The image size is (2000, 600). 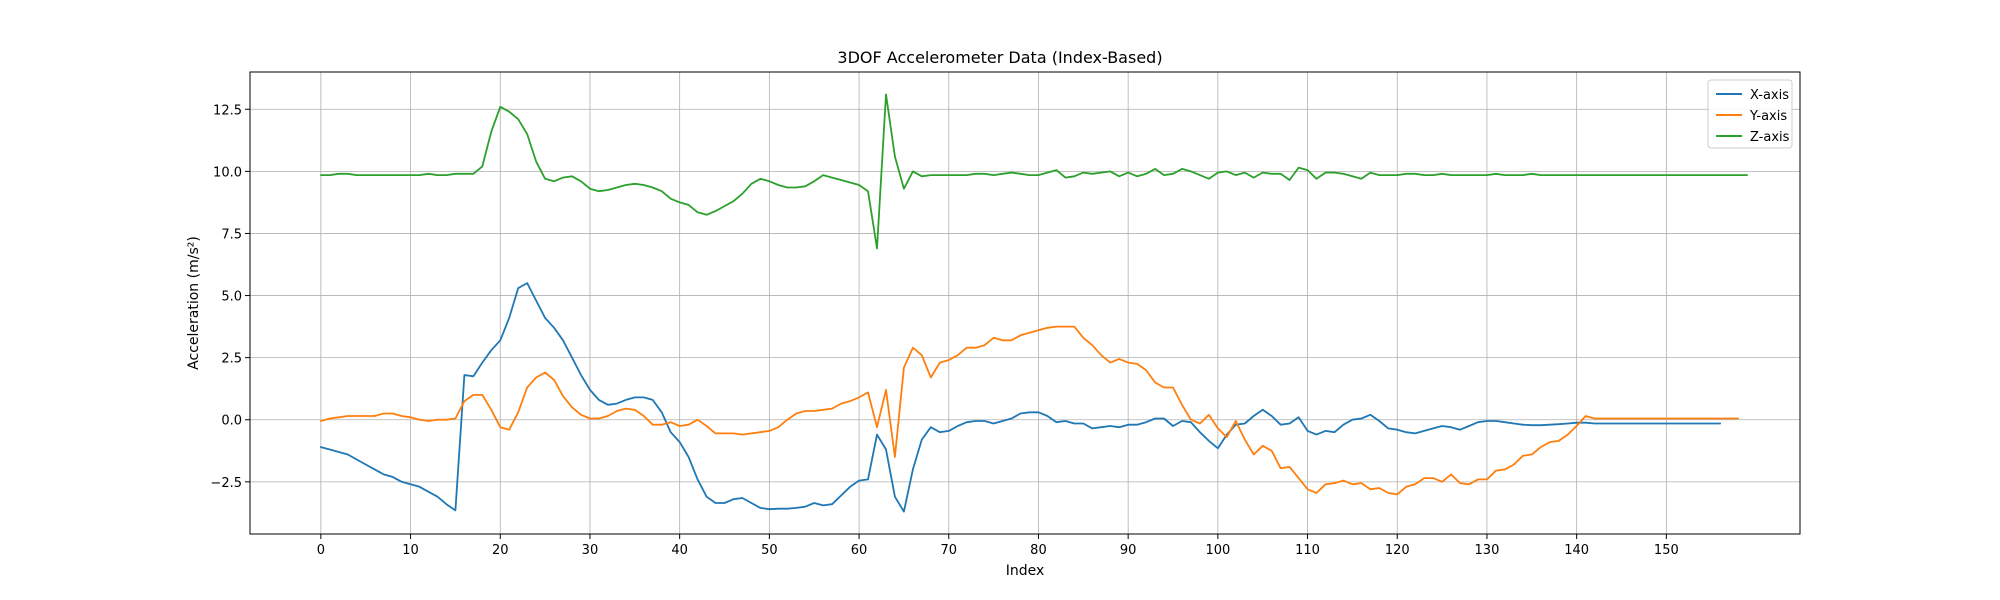 I want to click on x-tick-label: 10, so click(x=410, y=550).